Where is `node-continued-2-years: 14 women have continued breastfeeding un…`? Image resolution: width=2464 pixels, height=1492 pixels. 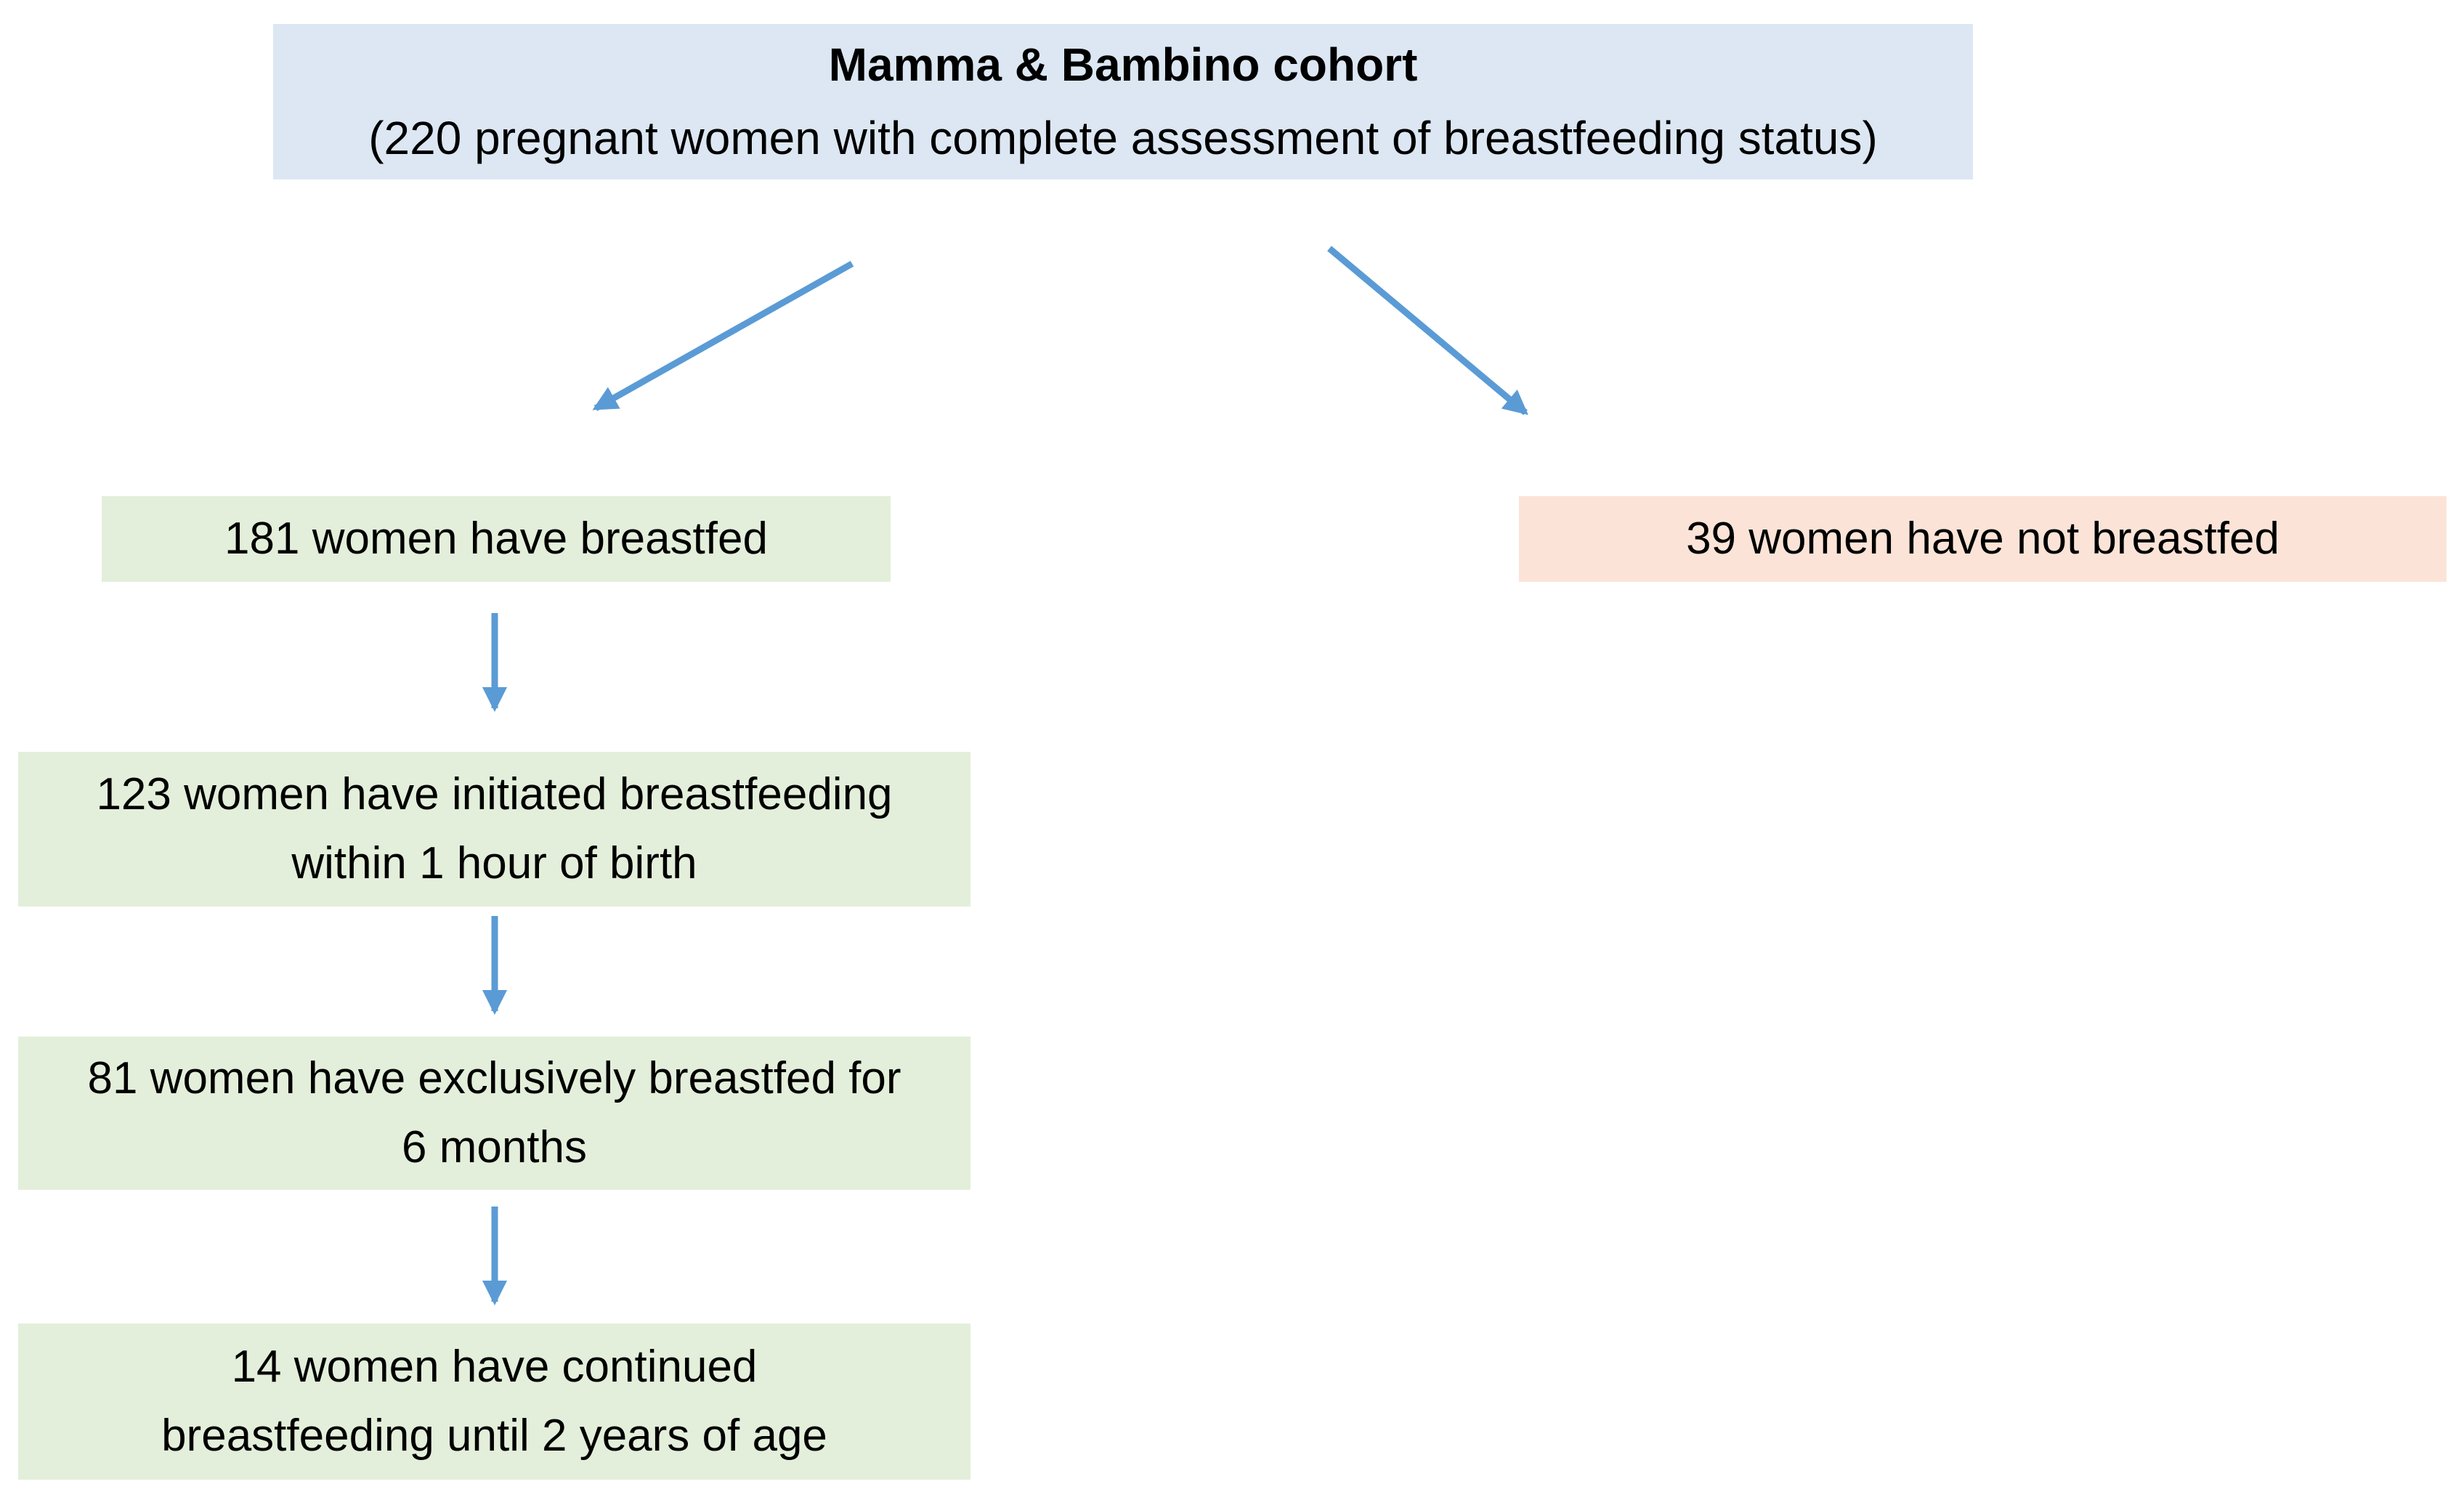 node-continued-2-years: 14 women have continued breastfeeding un… is located at coordinates (494, 1401).